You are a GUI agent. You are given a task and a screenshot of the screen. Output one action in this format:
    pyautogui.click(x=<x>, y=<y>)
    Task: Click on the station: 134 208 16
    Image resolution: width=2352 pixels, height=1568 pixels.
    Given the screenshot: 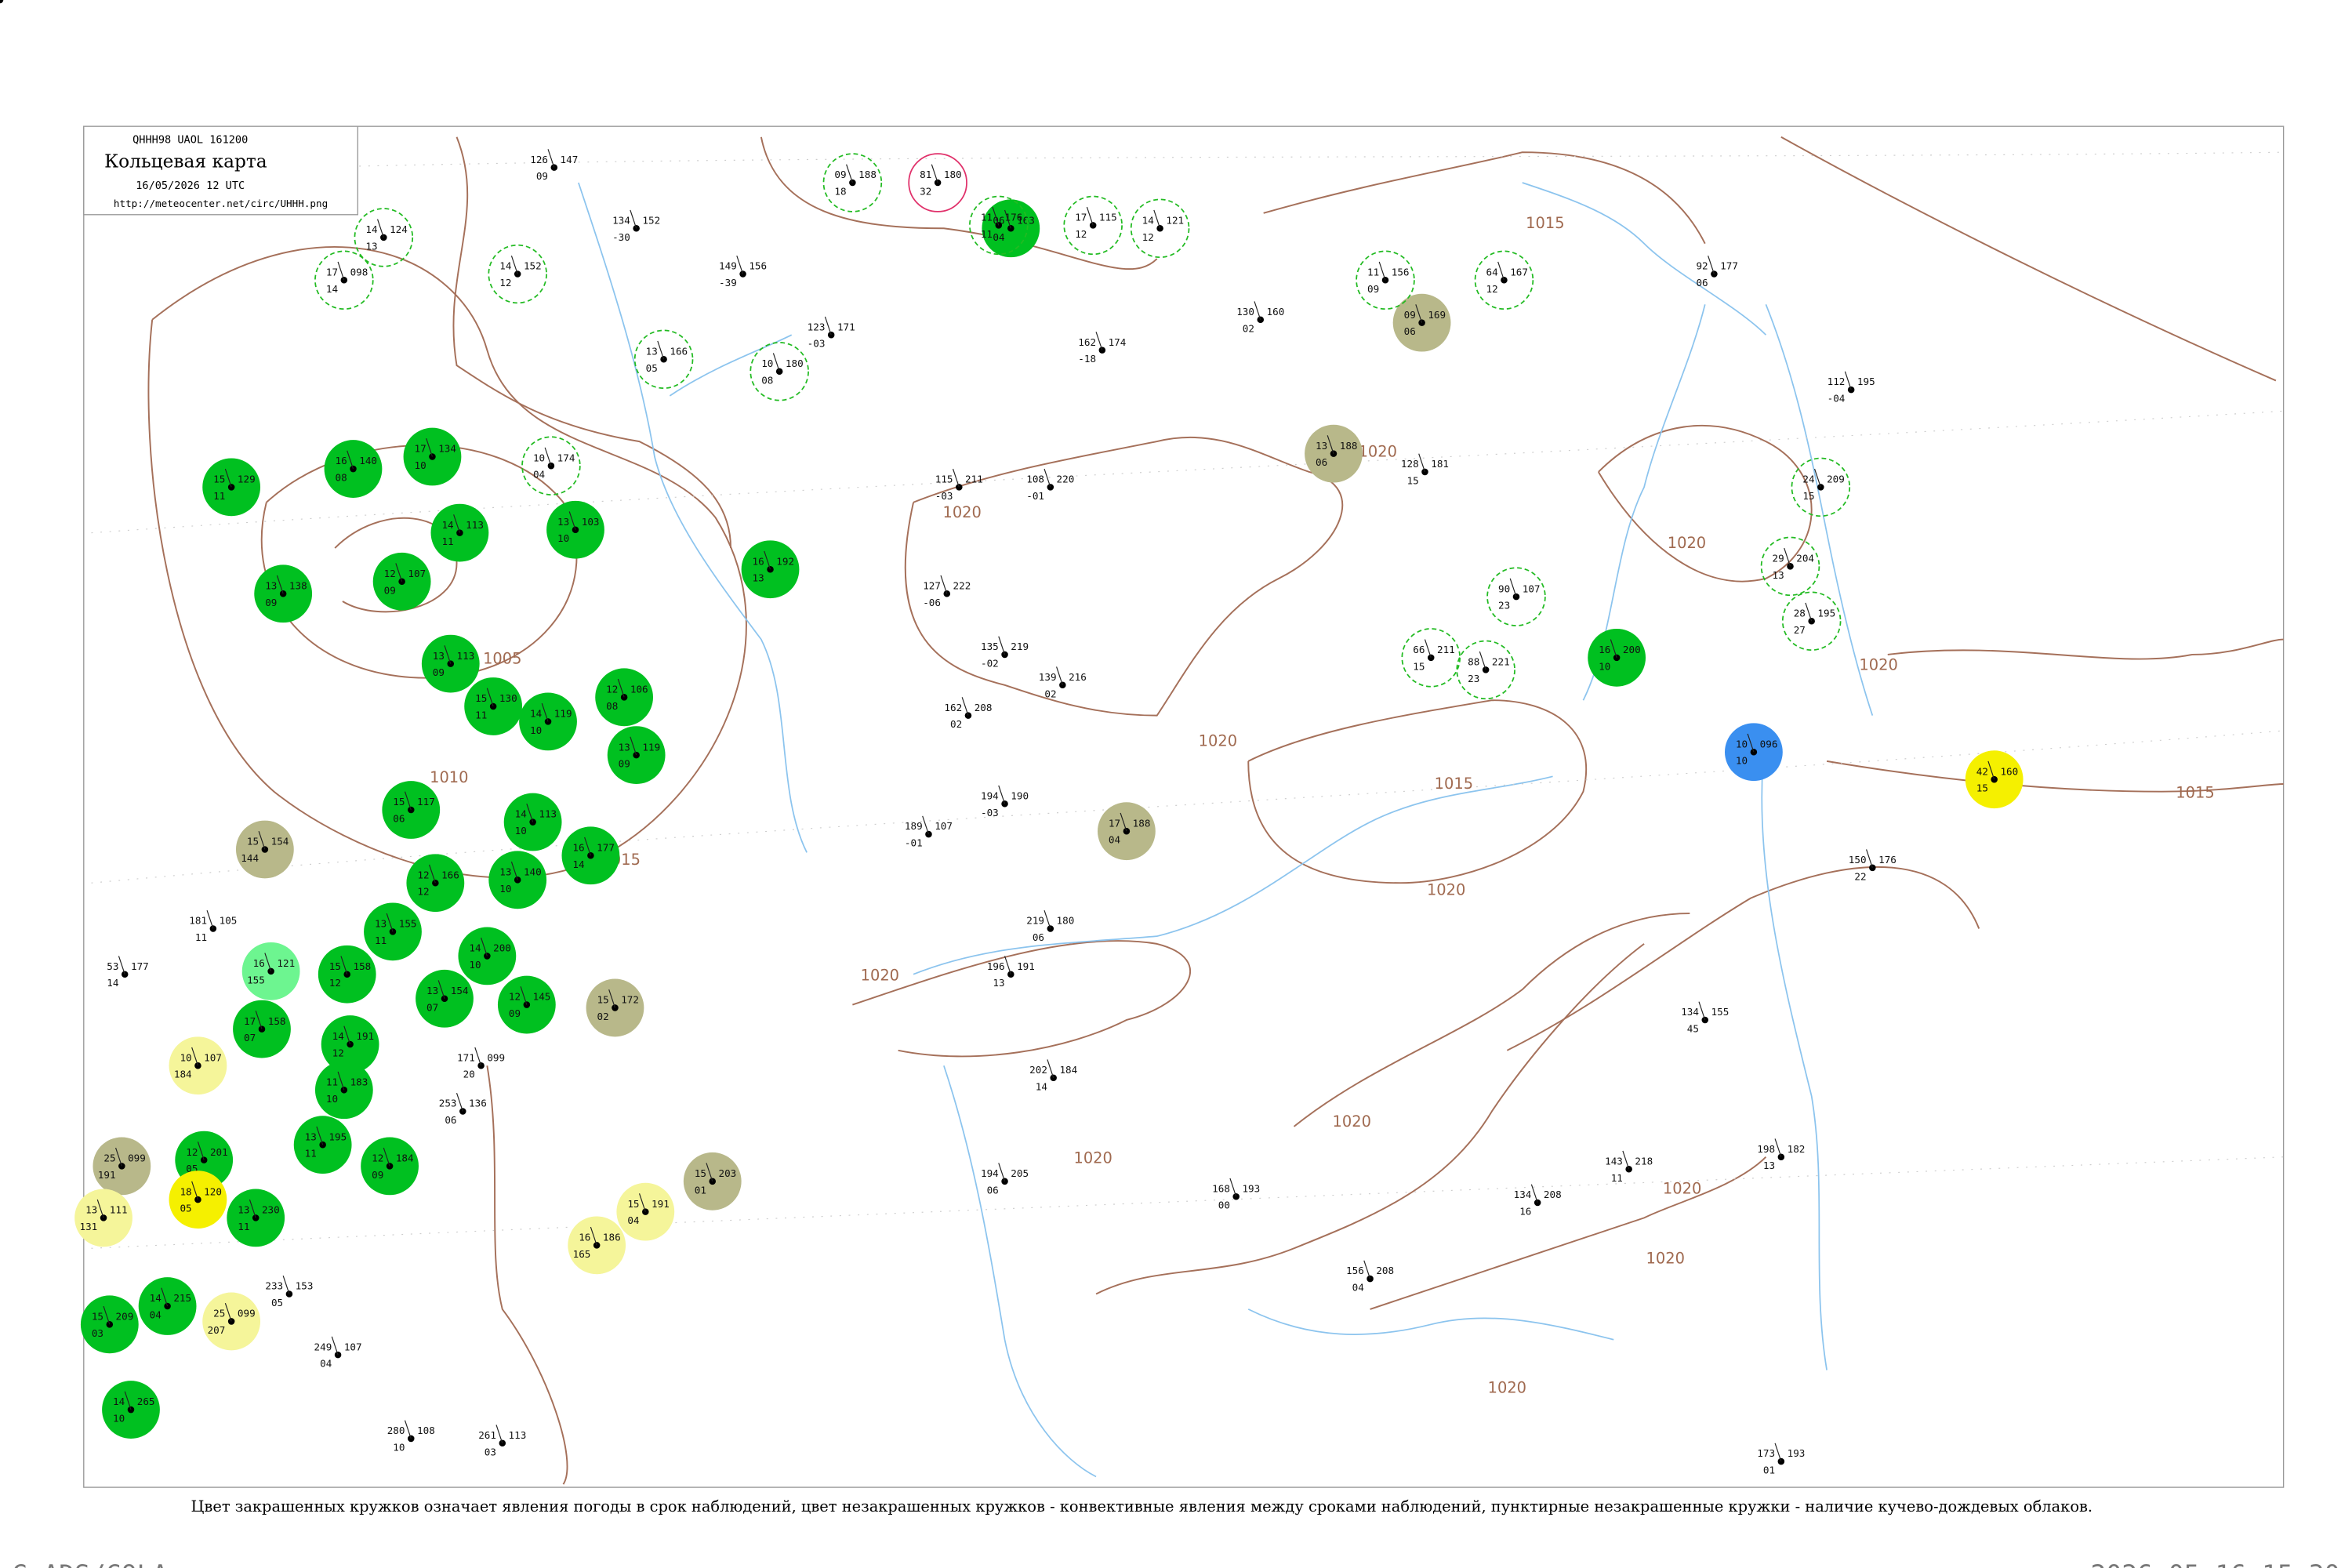 What is the action you would take?
    pyautogui.click(x=1538, y=1201)
    